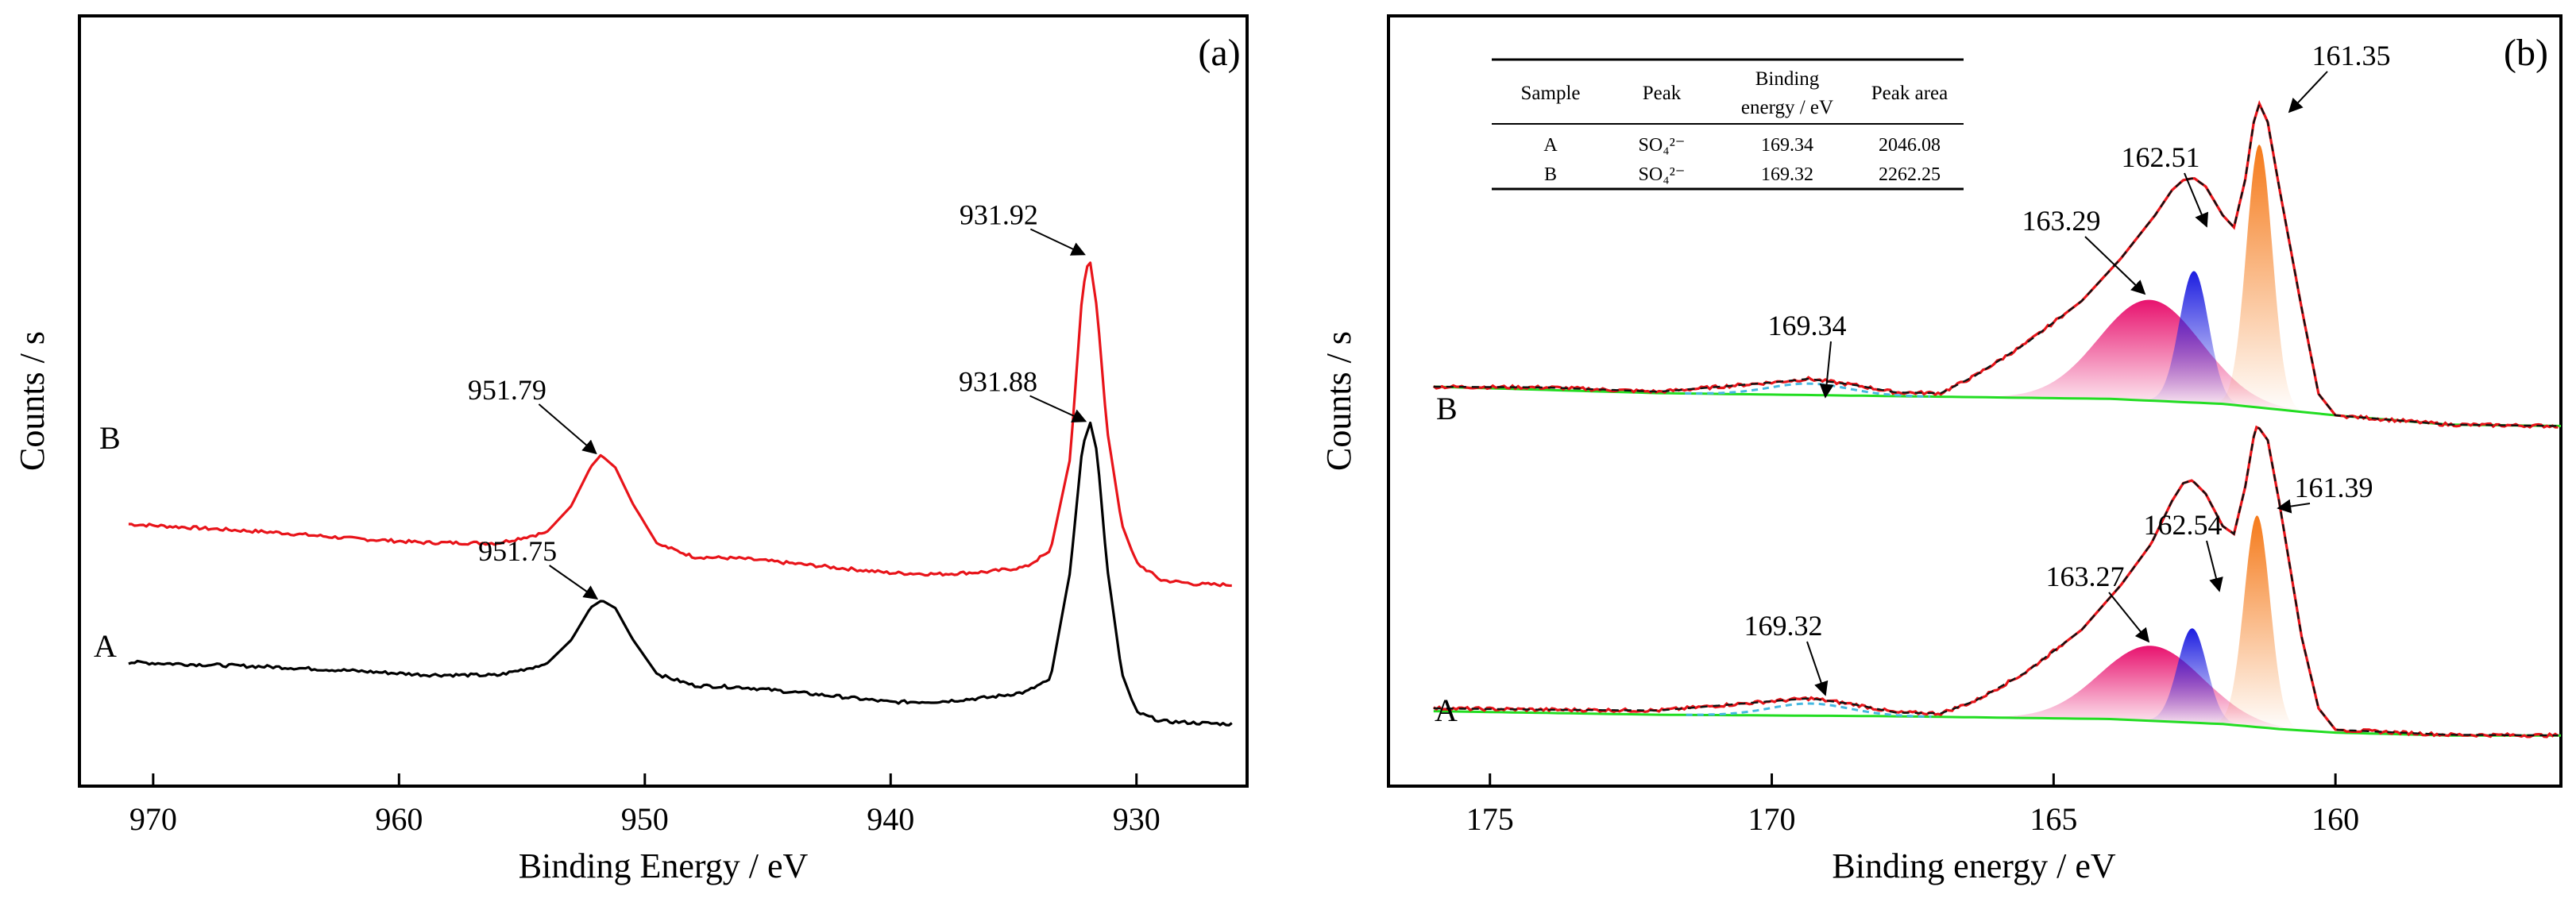  What do you see at coordinates (2308, 92) in the screenshot?
I see `annotation-arrow-161.35` at bounding box center [2308, 92].